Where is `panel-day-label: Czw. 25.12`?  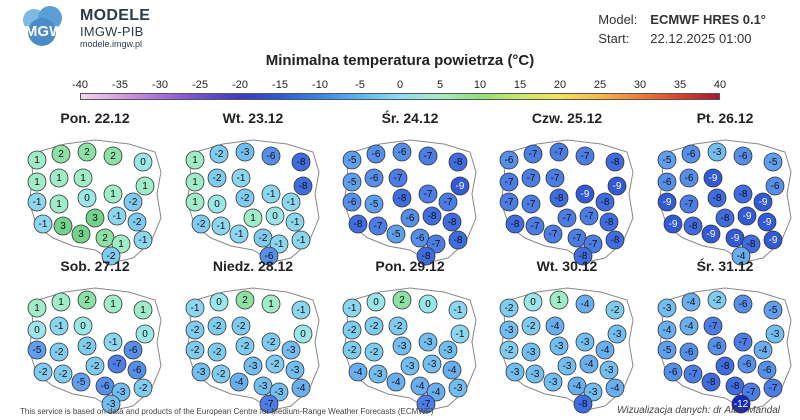 panel-day-label: Czw. 25.12 is located at coordinates (567, 118).